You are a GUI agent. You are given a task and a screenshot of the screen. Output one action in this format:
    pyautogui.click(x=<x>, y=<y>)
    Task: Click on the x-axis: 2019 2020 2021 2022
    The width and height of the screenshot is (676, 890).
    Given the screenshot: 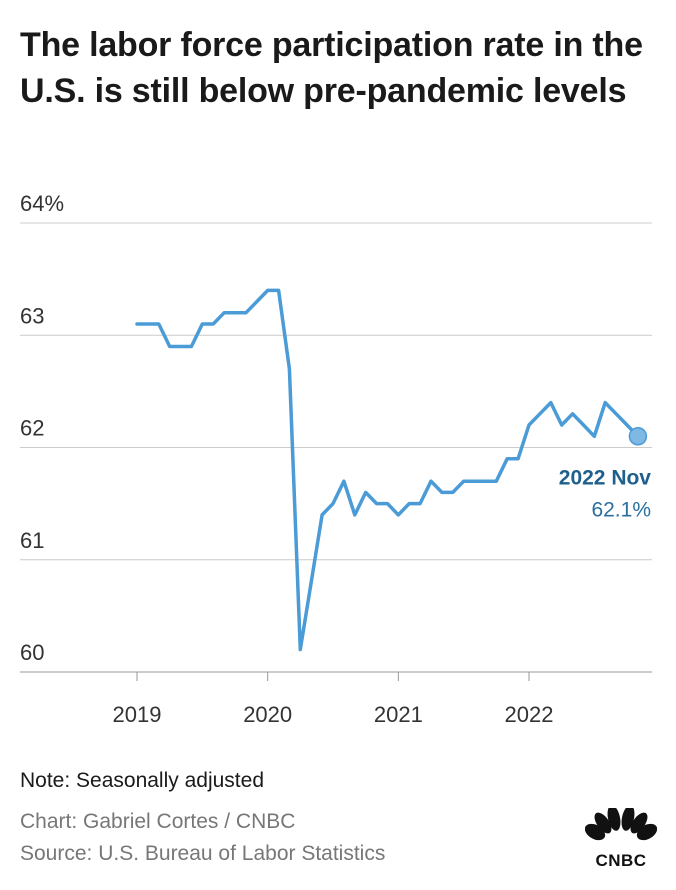 What is the action you would take?
    pyautogui.click(x=333, y=699)
    